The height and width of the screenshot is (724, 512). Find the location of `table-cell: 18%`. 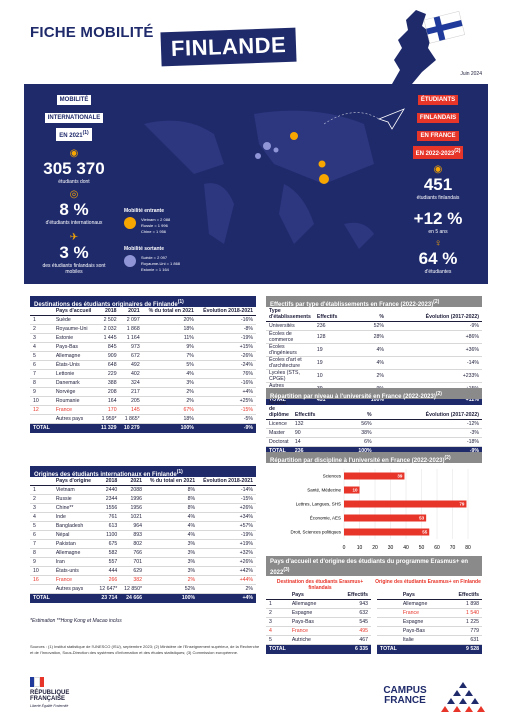

table-cell: 18% is located at coordinates (169, 419).